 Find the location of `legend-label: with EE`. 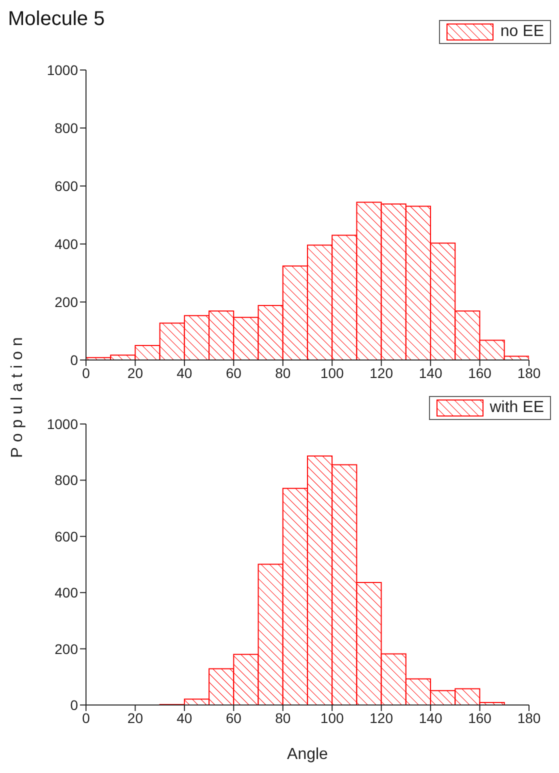

legend-label: with EE is located at coordinates (517, 408).